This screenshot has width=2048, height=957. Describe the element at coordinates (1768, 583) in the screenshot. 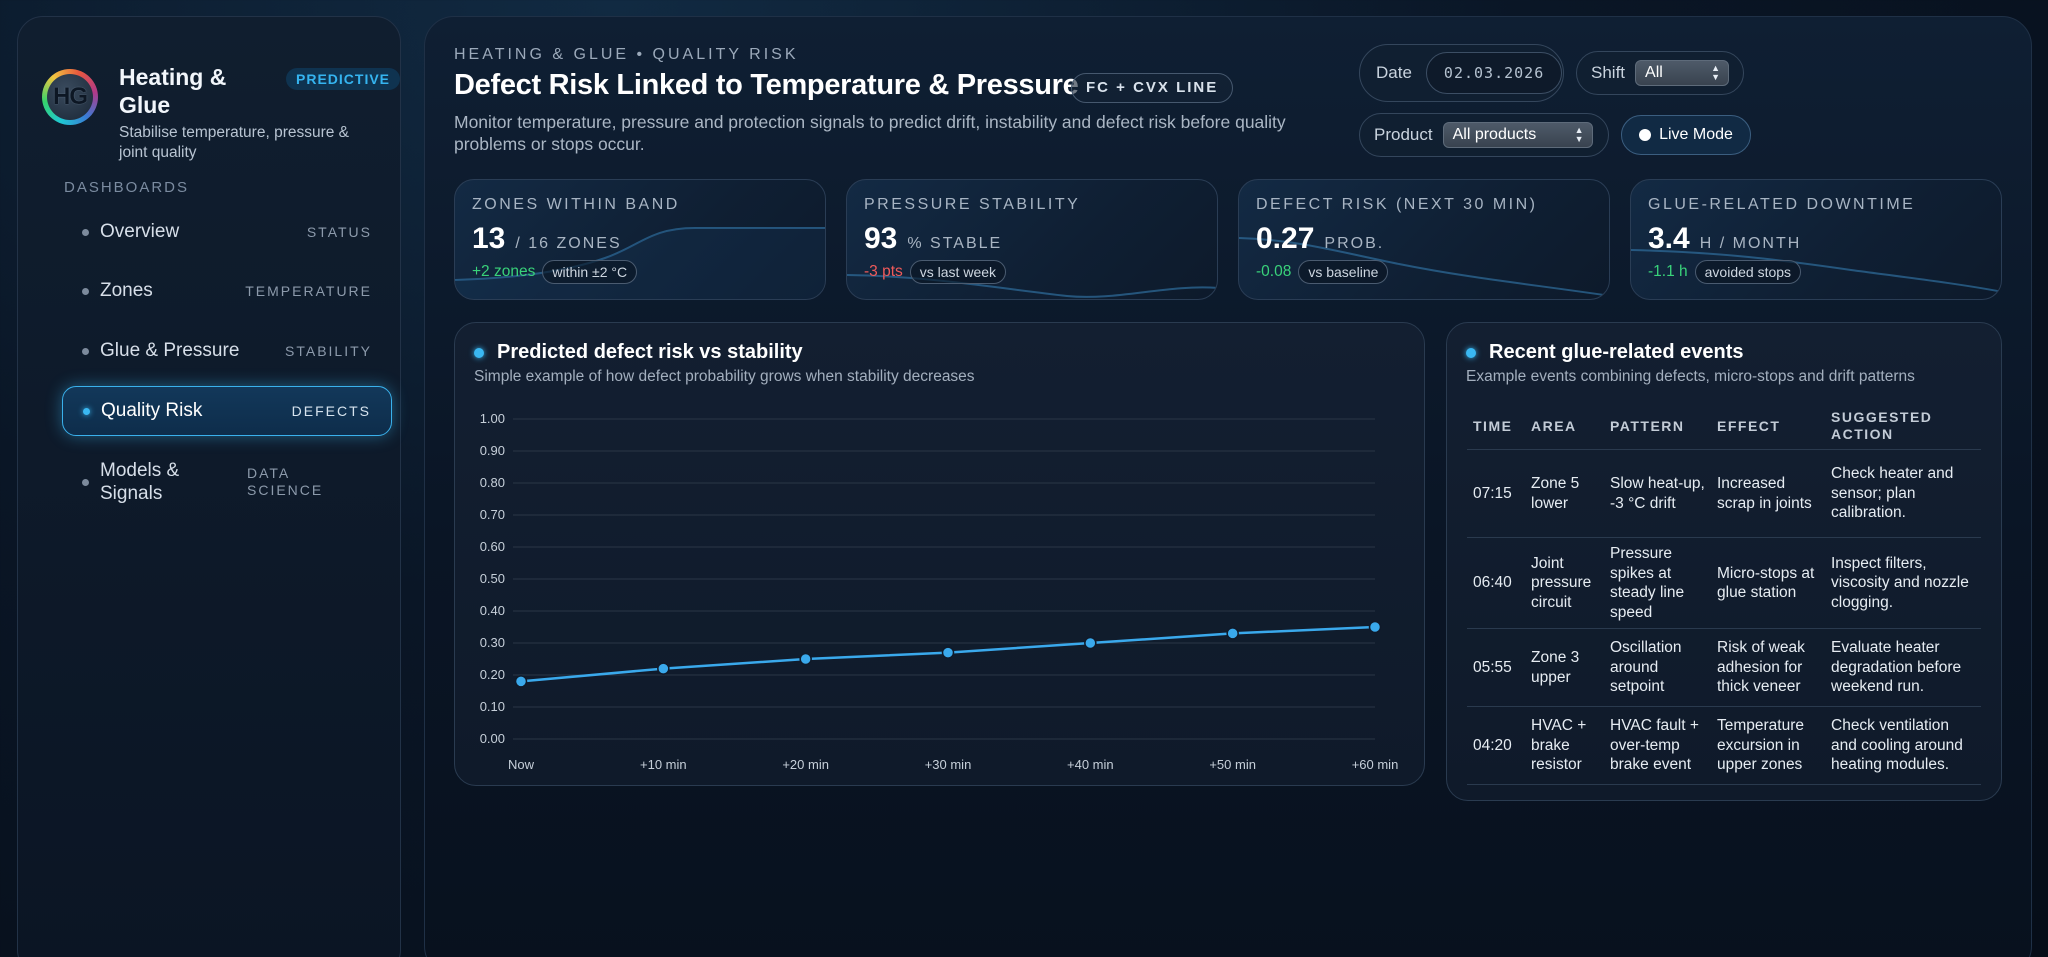

I see `cell-effect: Micro-stops at glue station` at that location.